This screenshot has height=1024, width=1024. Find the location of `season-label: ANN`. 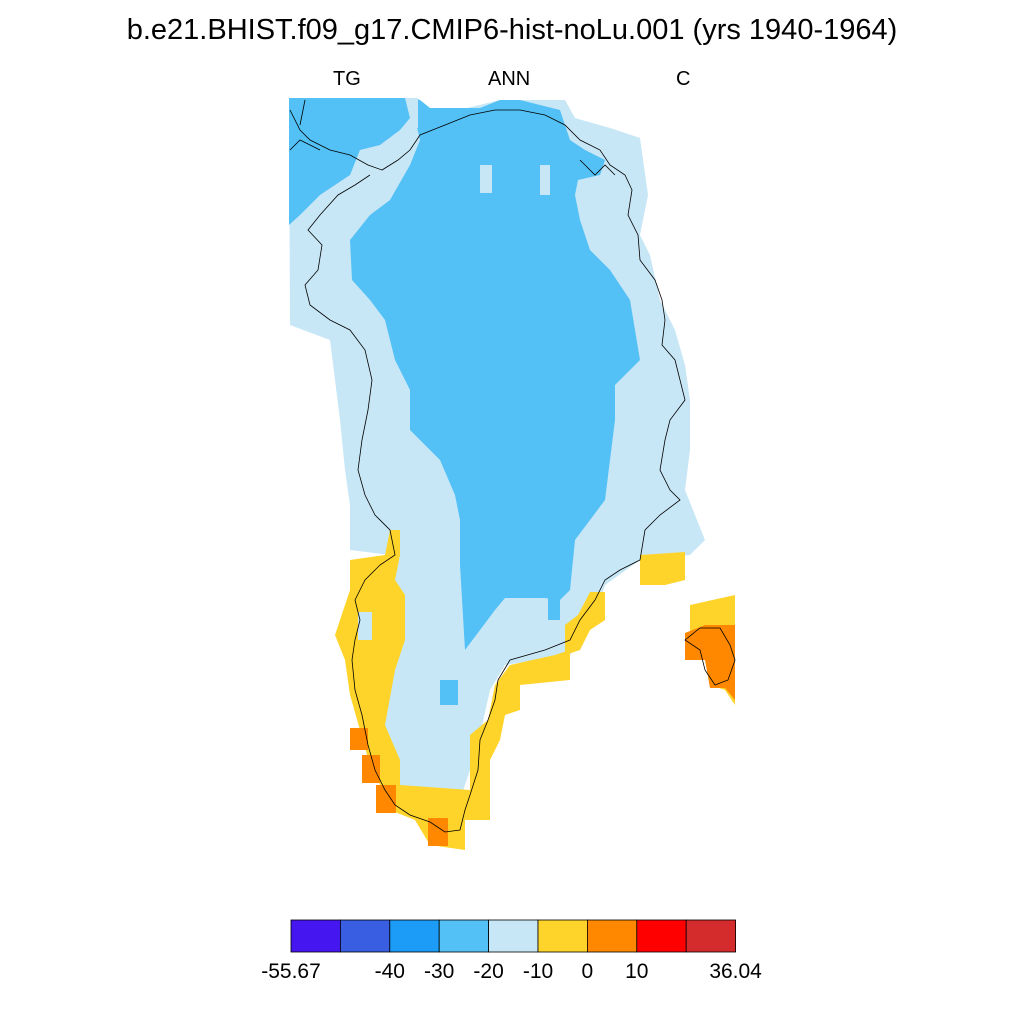

season-label: ANN is located at coordinates (509, 79).